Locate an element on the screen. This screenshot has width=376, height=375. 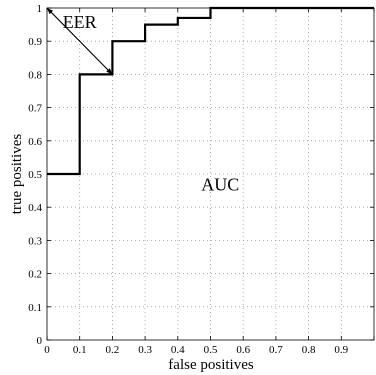
y-tick-label: 0.7 is located at coordinates (35, 109).